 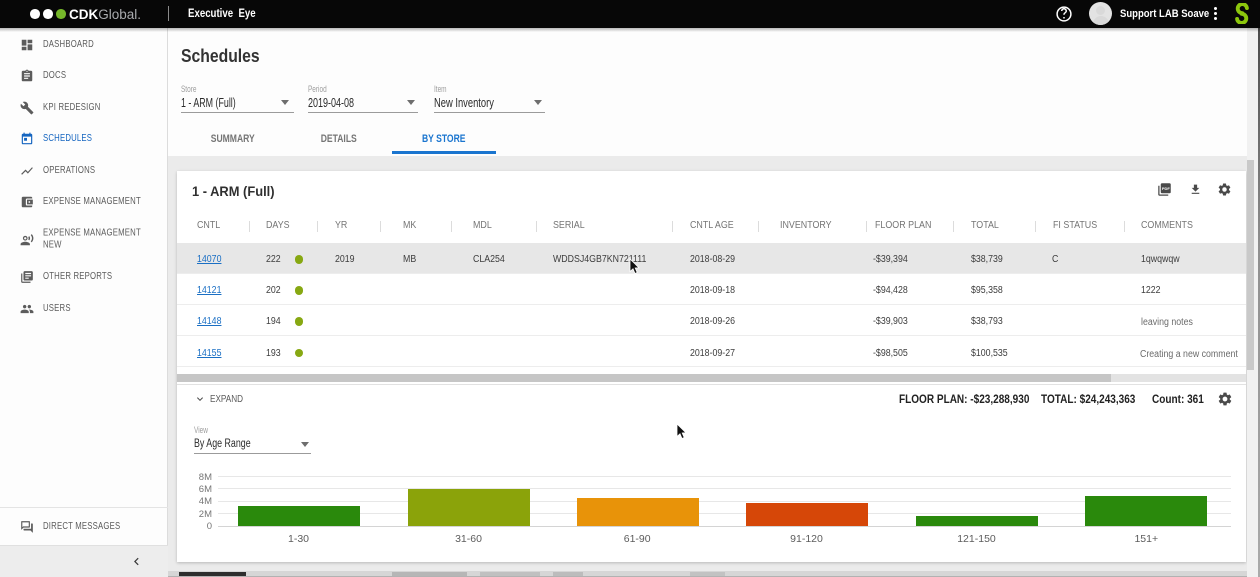 I want to click on svg-text: PDF, so click(x=1166, y=187).